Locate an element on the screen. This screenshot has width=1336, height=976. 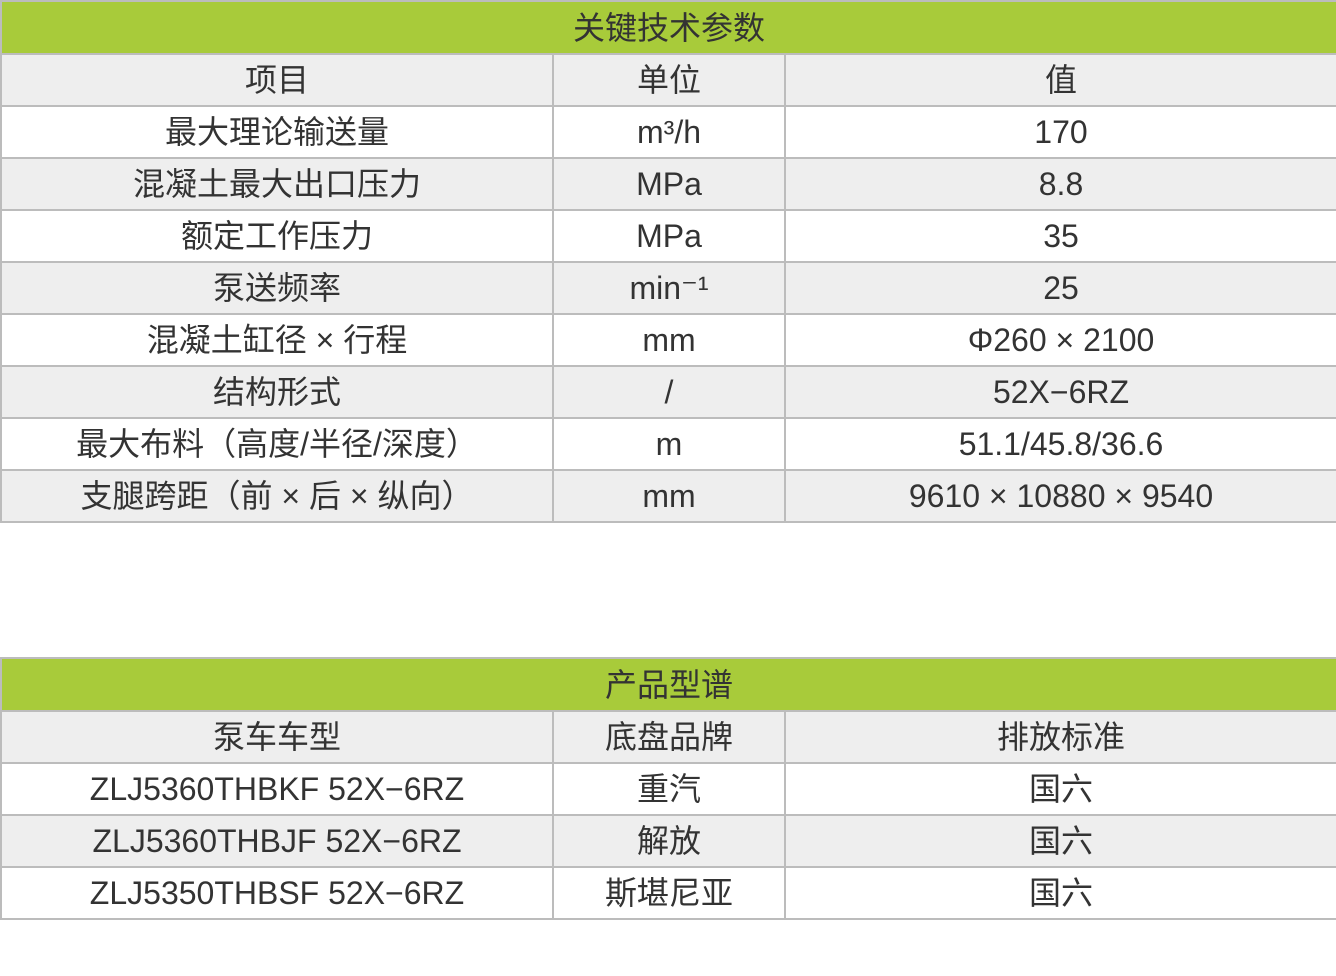
header-row: 项目 单位值 is located at coordinates (668, 80).